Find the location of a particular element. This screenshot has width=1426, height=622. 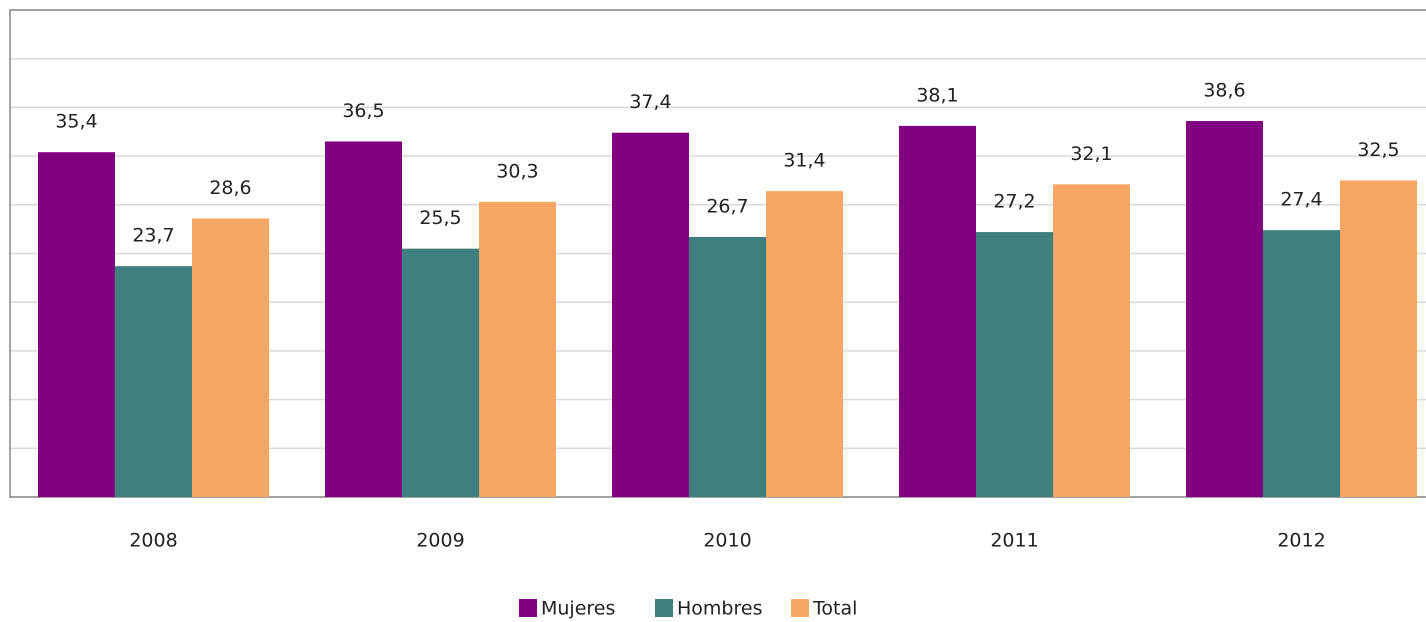

data-label: 36,5 is located at coordinates (363, 111).